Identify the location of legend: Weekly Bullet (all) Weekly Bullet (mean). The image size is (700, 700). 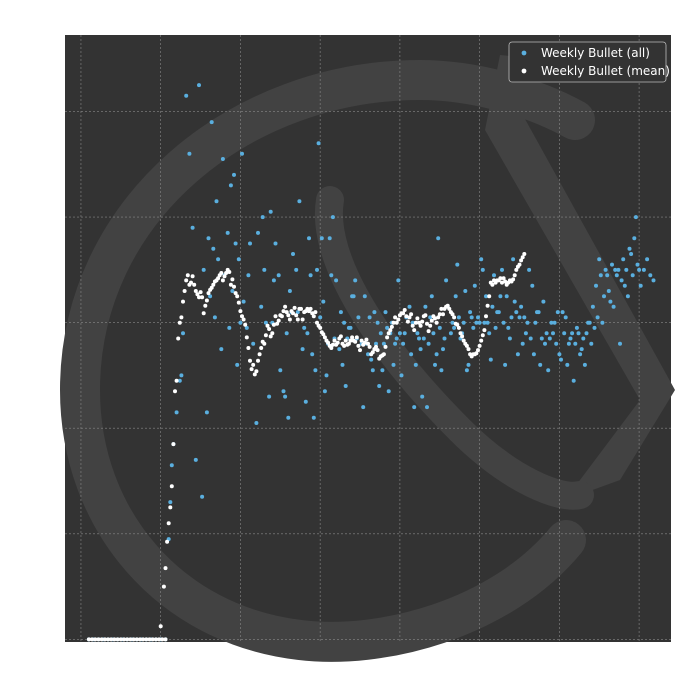
(589, 62).